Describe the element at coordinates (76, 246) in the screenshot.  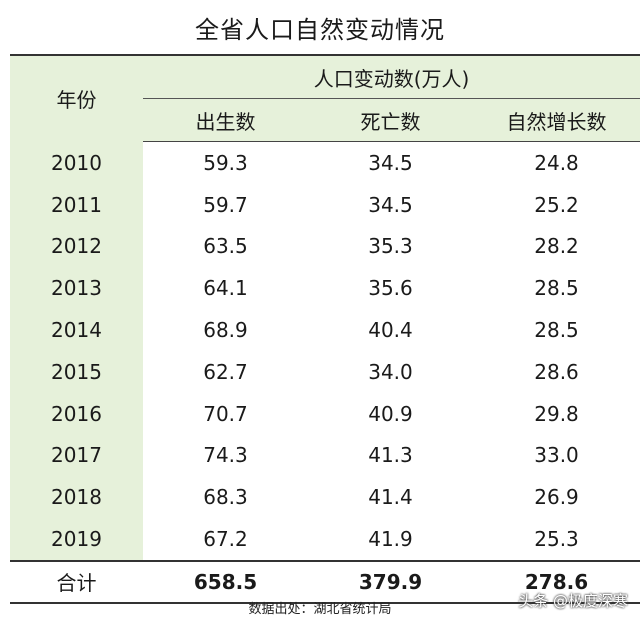
I see `year-cell: 2012` at that location.